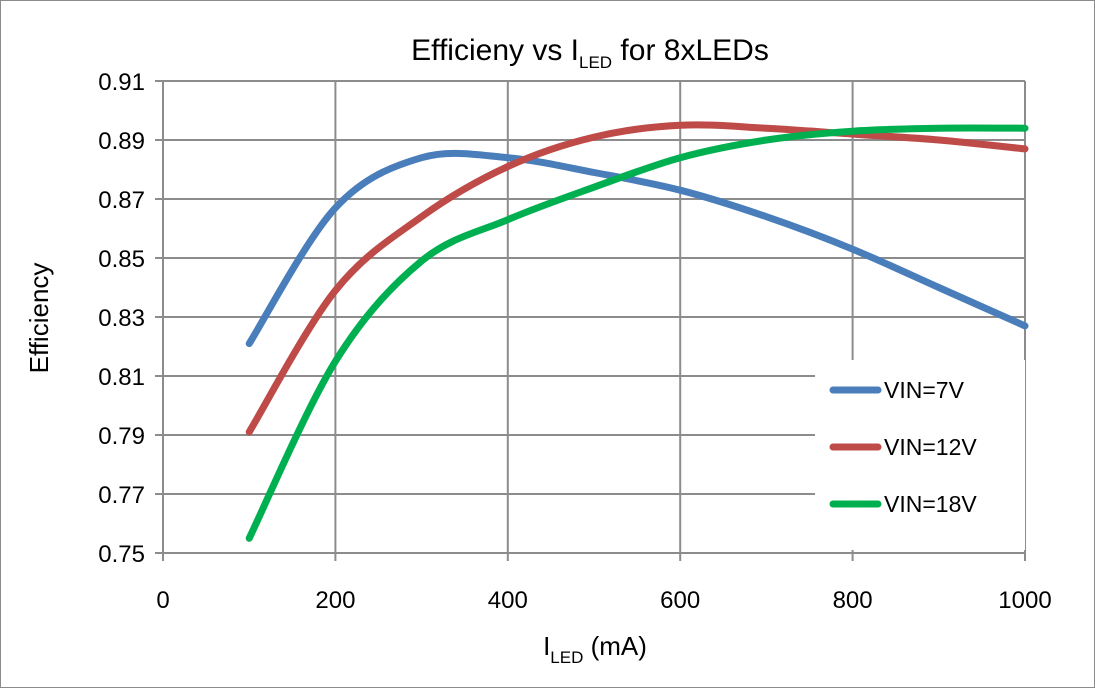 This screenshot has width=1095, height=688. What do you see at coordinates (924, 390) in the screenshot?
I see `legend-label: VIN=7V` at bounding box center [924, 390].